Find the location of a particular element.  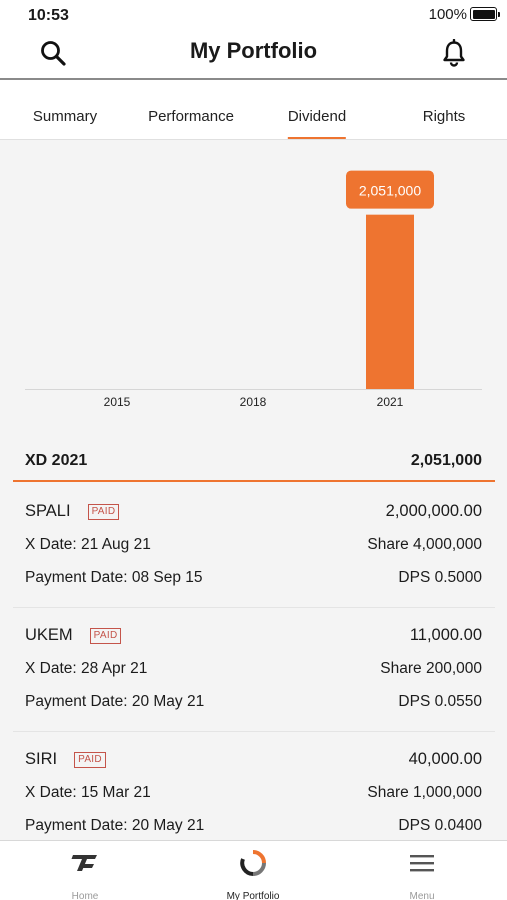

bottom-navigation: Home My Portfolio Menu is located at coordinates (253, 870).